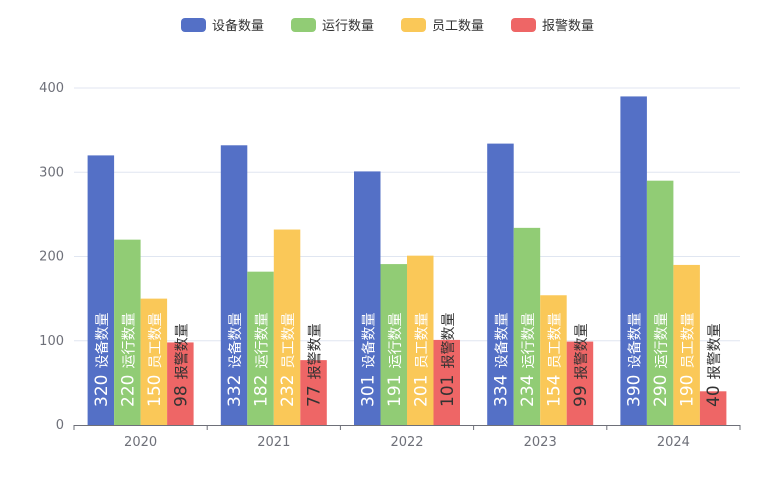 The image size is (772, 484). Describe the element at coordinates (60, 425) in the screenshot. I see `y-tick-label: 0` at that location.